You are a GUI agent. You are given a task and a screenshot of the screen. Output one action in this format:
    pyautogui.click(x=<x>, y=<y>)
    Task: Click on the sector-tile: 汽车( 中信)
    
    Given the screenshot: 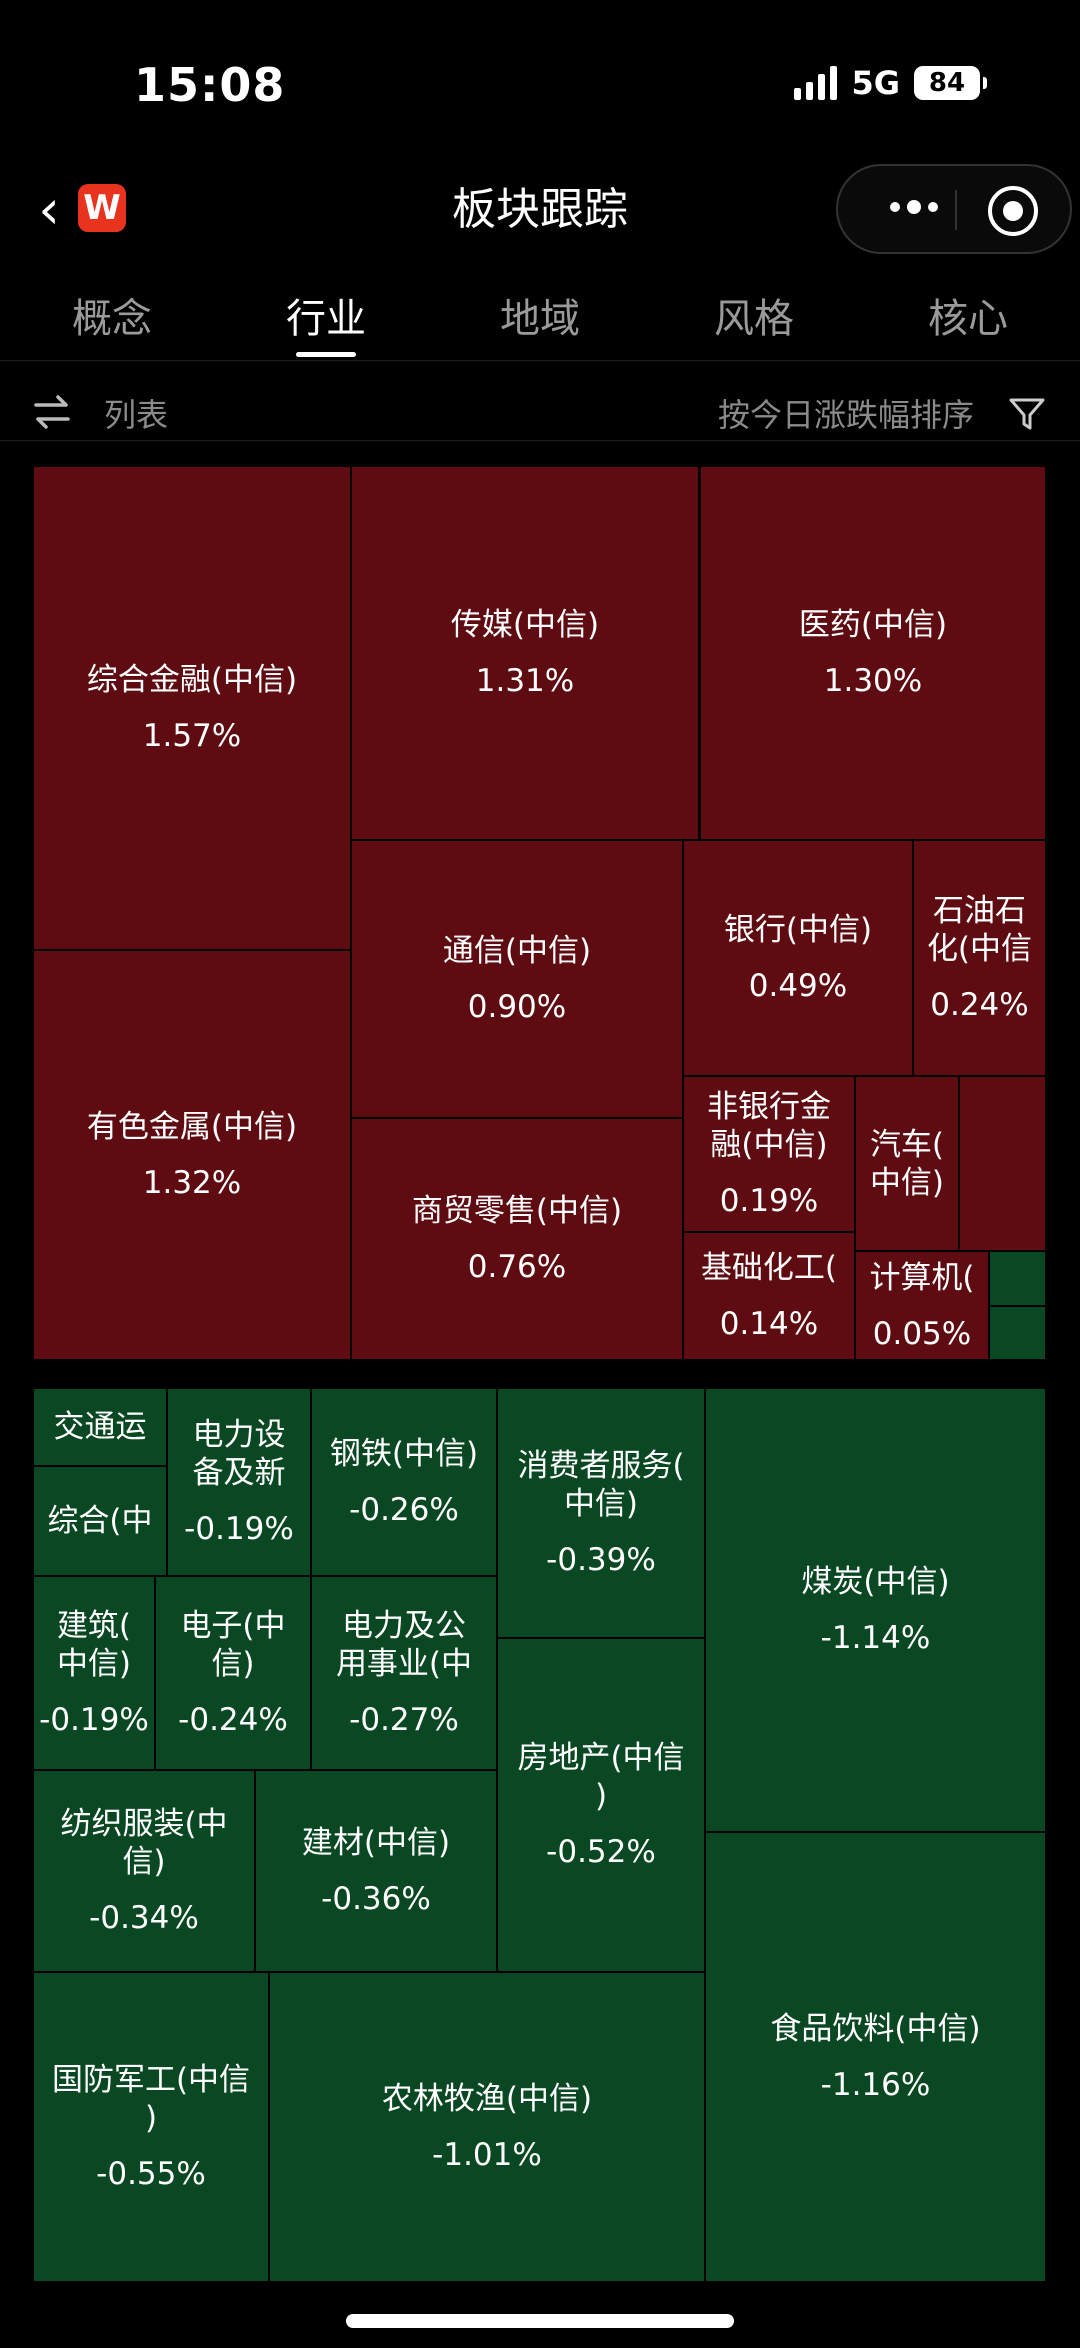 What is the action you would take?
    pyautogui.click(x=907, y=1163)
    